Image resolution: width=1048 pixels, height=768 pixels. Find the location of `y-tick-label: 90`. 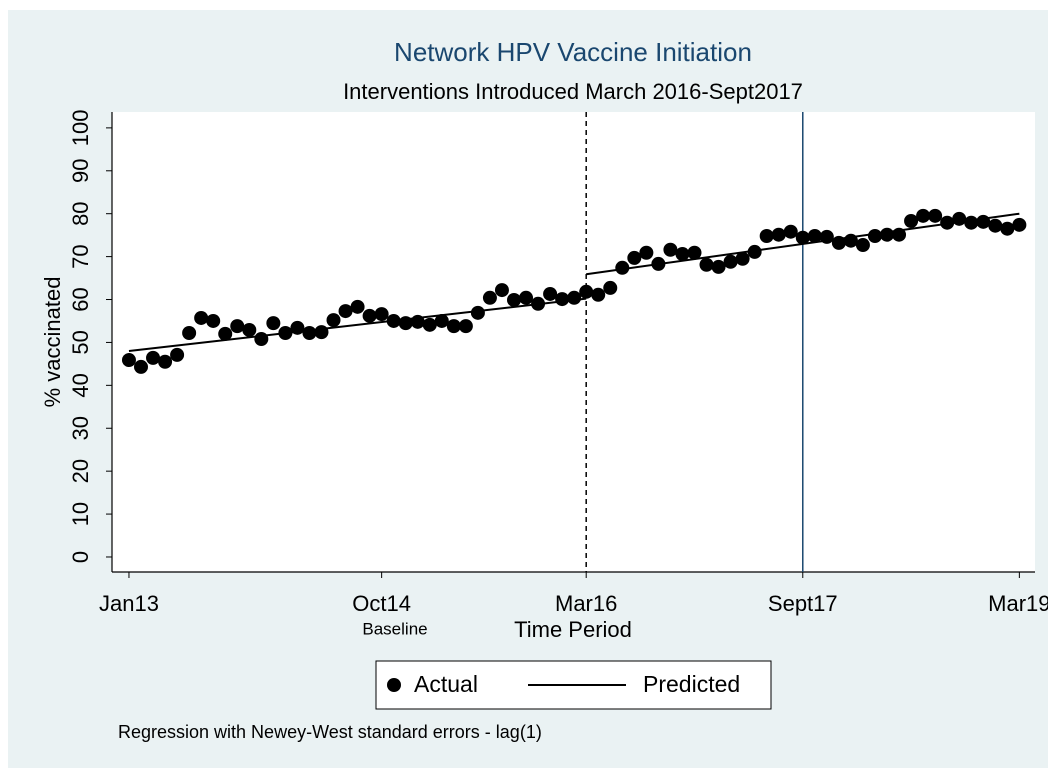

y-tick-label: 90 is located at coordinates (80, 171).